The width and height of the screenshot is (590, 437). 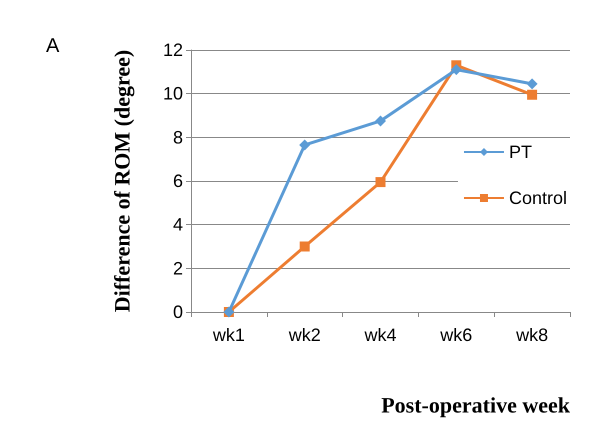 I want to click on x-tick-label: wk6, so click(x=455, y=335).